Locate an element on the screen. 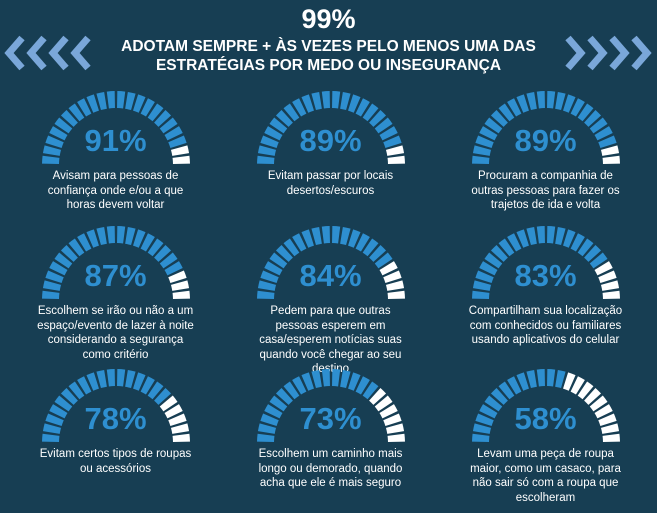  gauge-percentage: 78% is located at coordinates (115, 418).